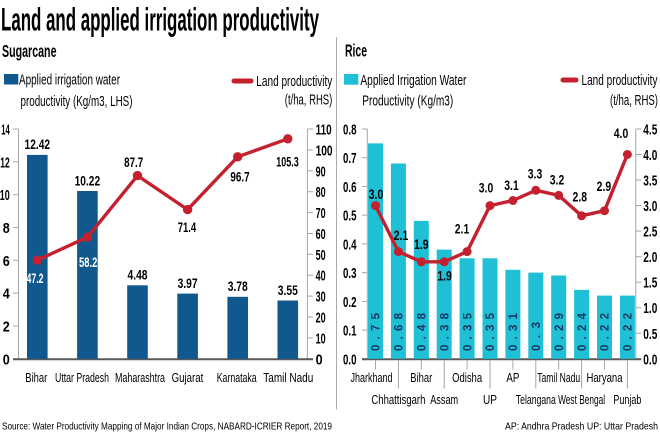 The height and width of the screenshot is (440, 660). Describe the element at coordinates (400, 331) in the screenshot. I see `svg-text: 0.68` at that location.